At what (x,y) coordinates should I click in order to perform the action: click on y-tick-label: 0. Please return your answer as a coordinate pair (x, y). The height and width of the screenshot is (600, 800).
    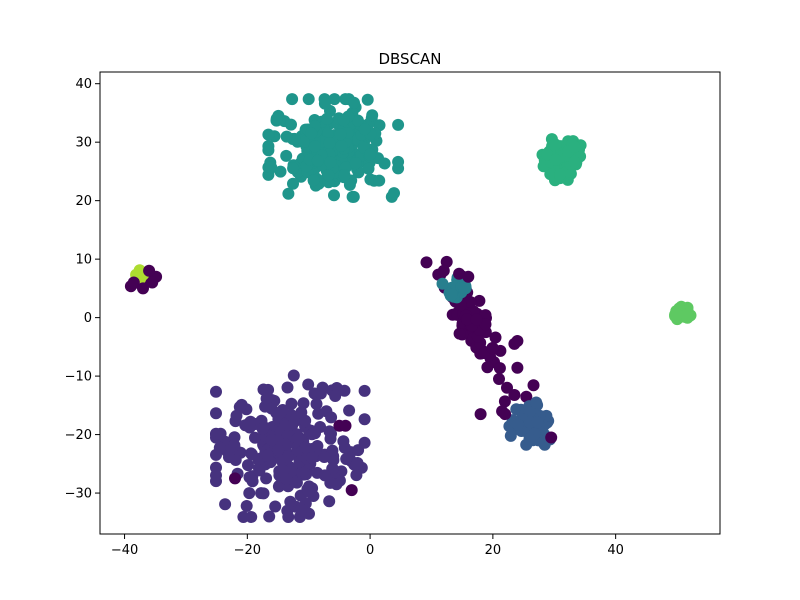
    Looking at the image, I should click on (88, 318).